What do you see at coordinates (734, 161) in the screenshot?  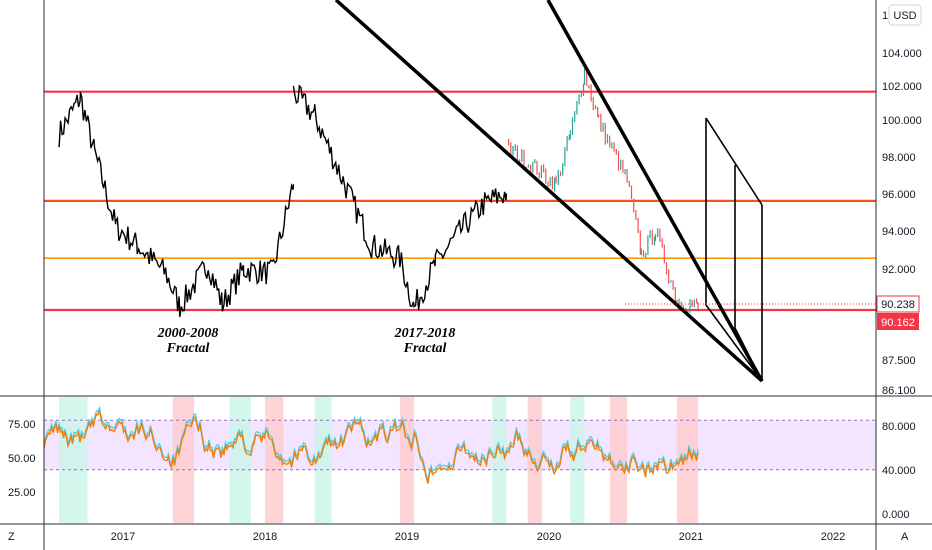 I see `projection-diagonal-a` at bounding box center [734, 161].